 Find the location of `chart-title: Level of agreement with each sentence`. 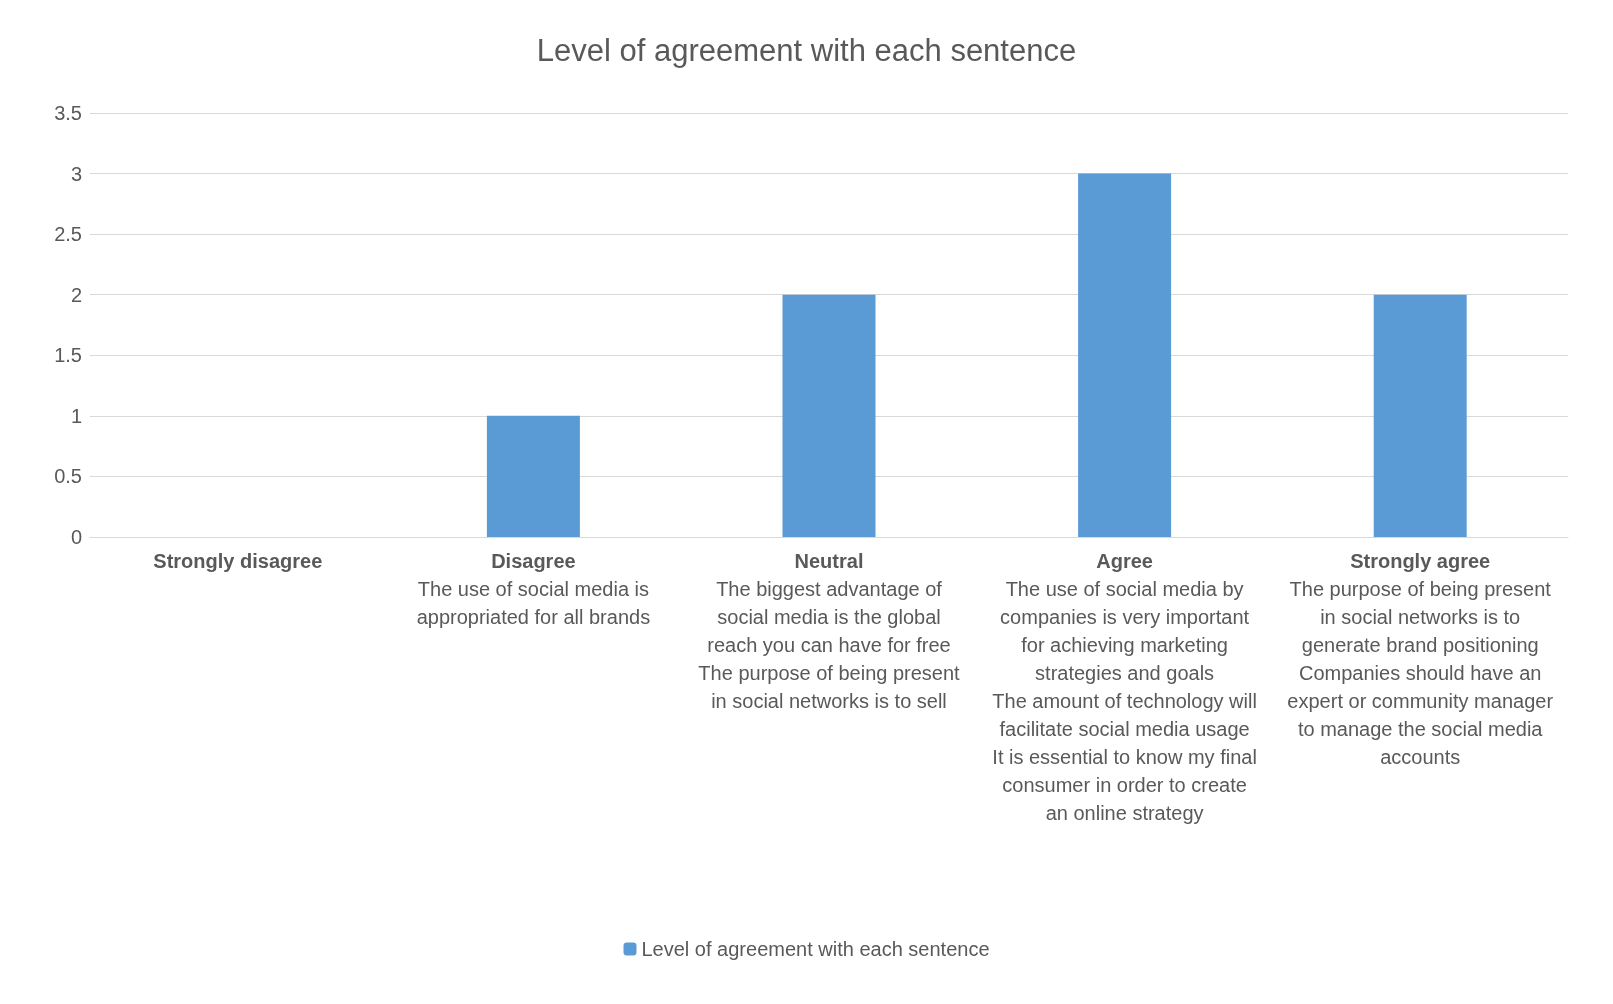

chart-title: Level of agreement with each sentence is located at coordinates (806, 50).